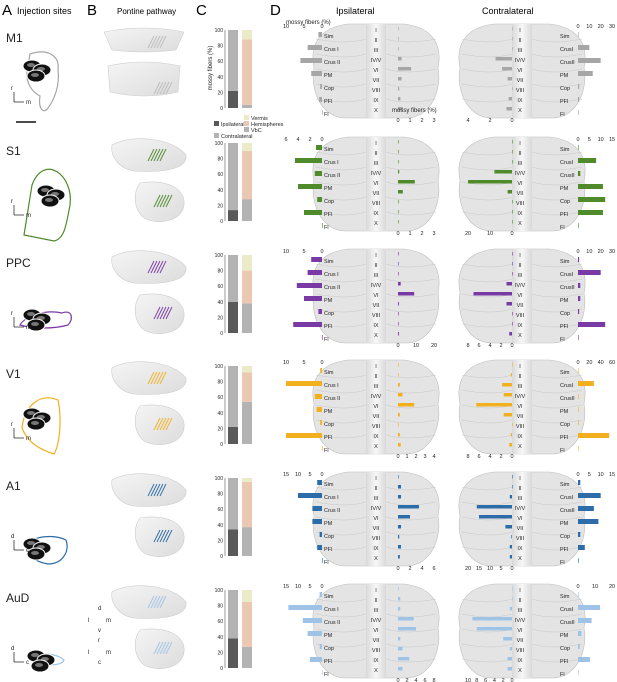 This screenshot has width=617, height=682. Describe the element at coordinates (520, 276) in the screenshot. I see `lobule-label: III` at that location.